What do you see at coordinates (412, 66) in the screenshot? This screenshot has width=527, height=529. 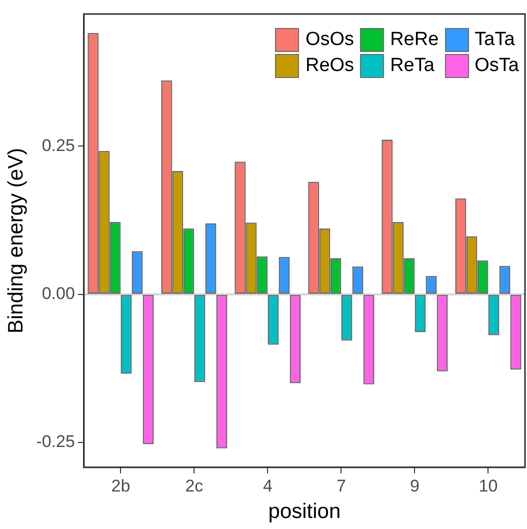 I see `legend-label: ReTa` at bounding box center [412, 66].